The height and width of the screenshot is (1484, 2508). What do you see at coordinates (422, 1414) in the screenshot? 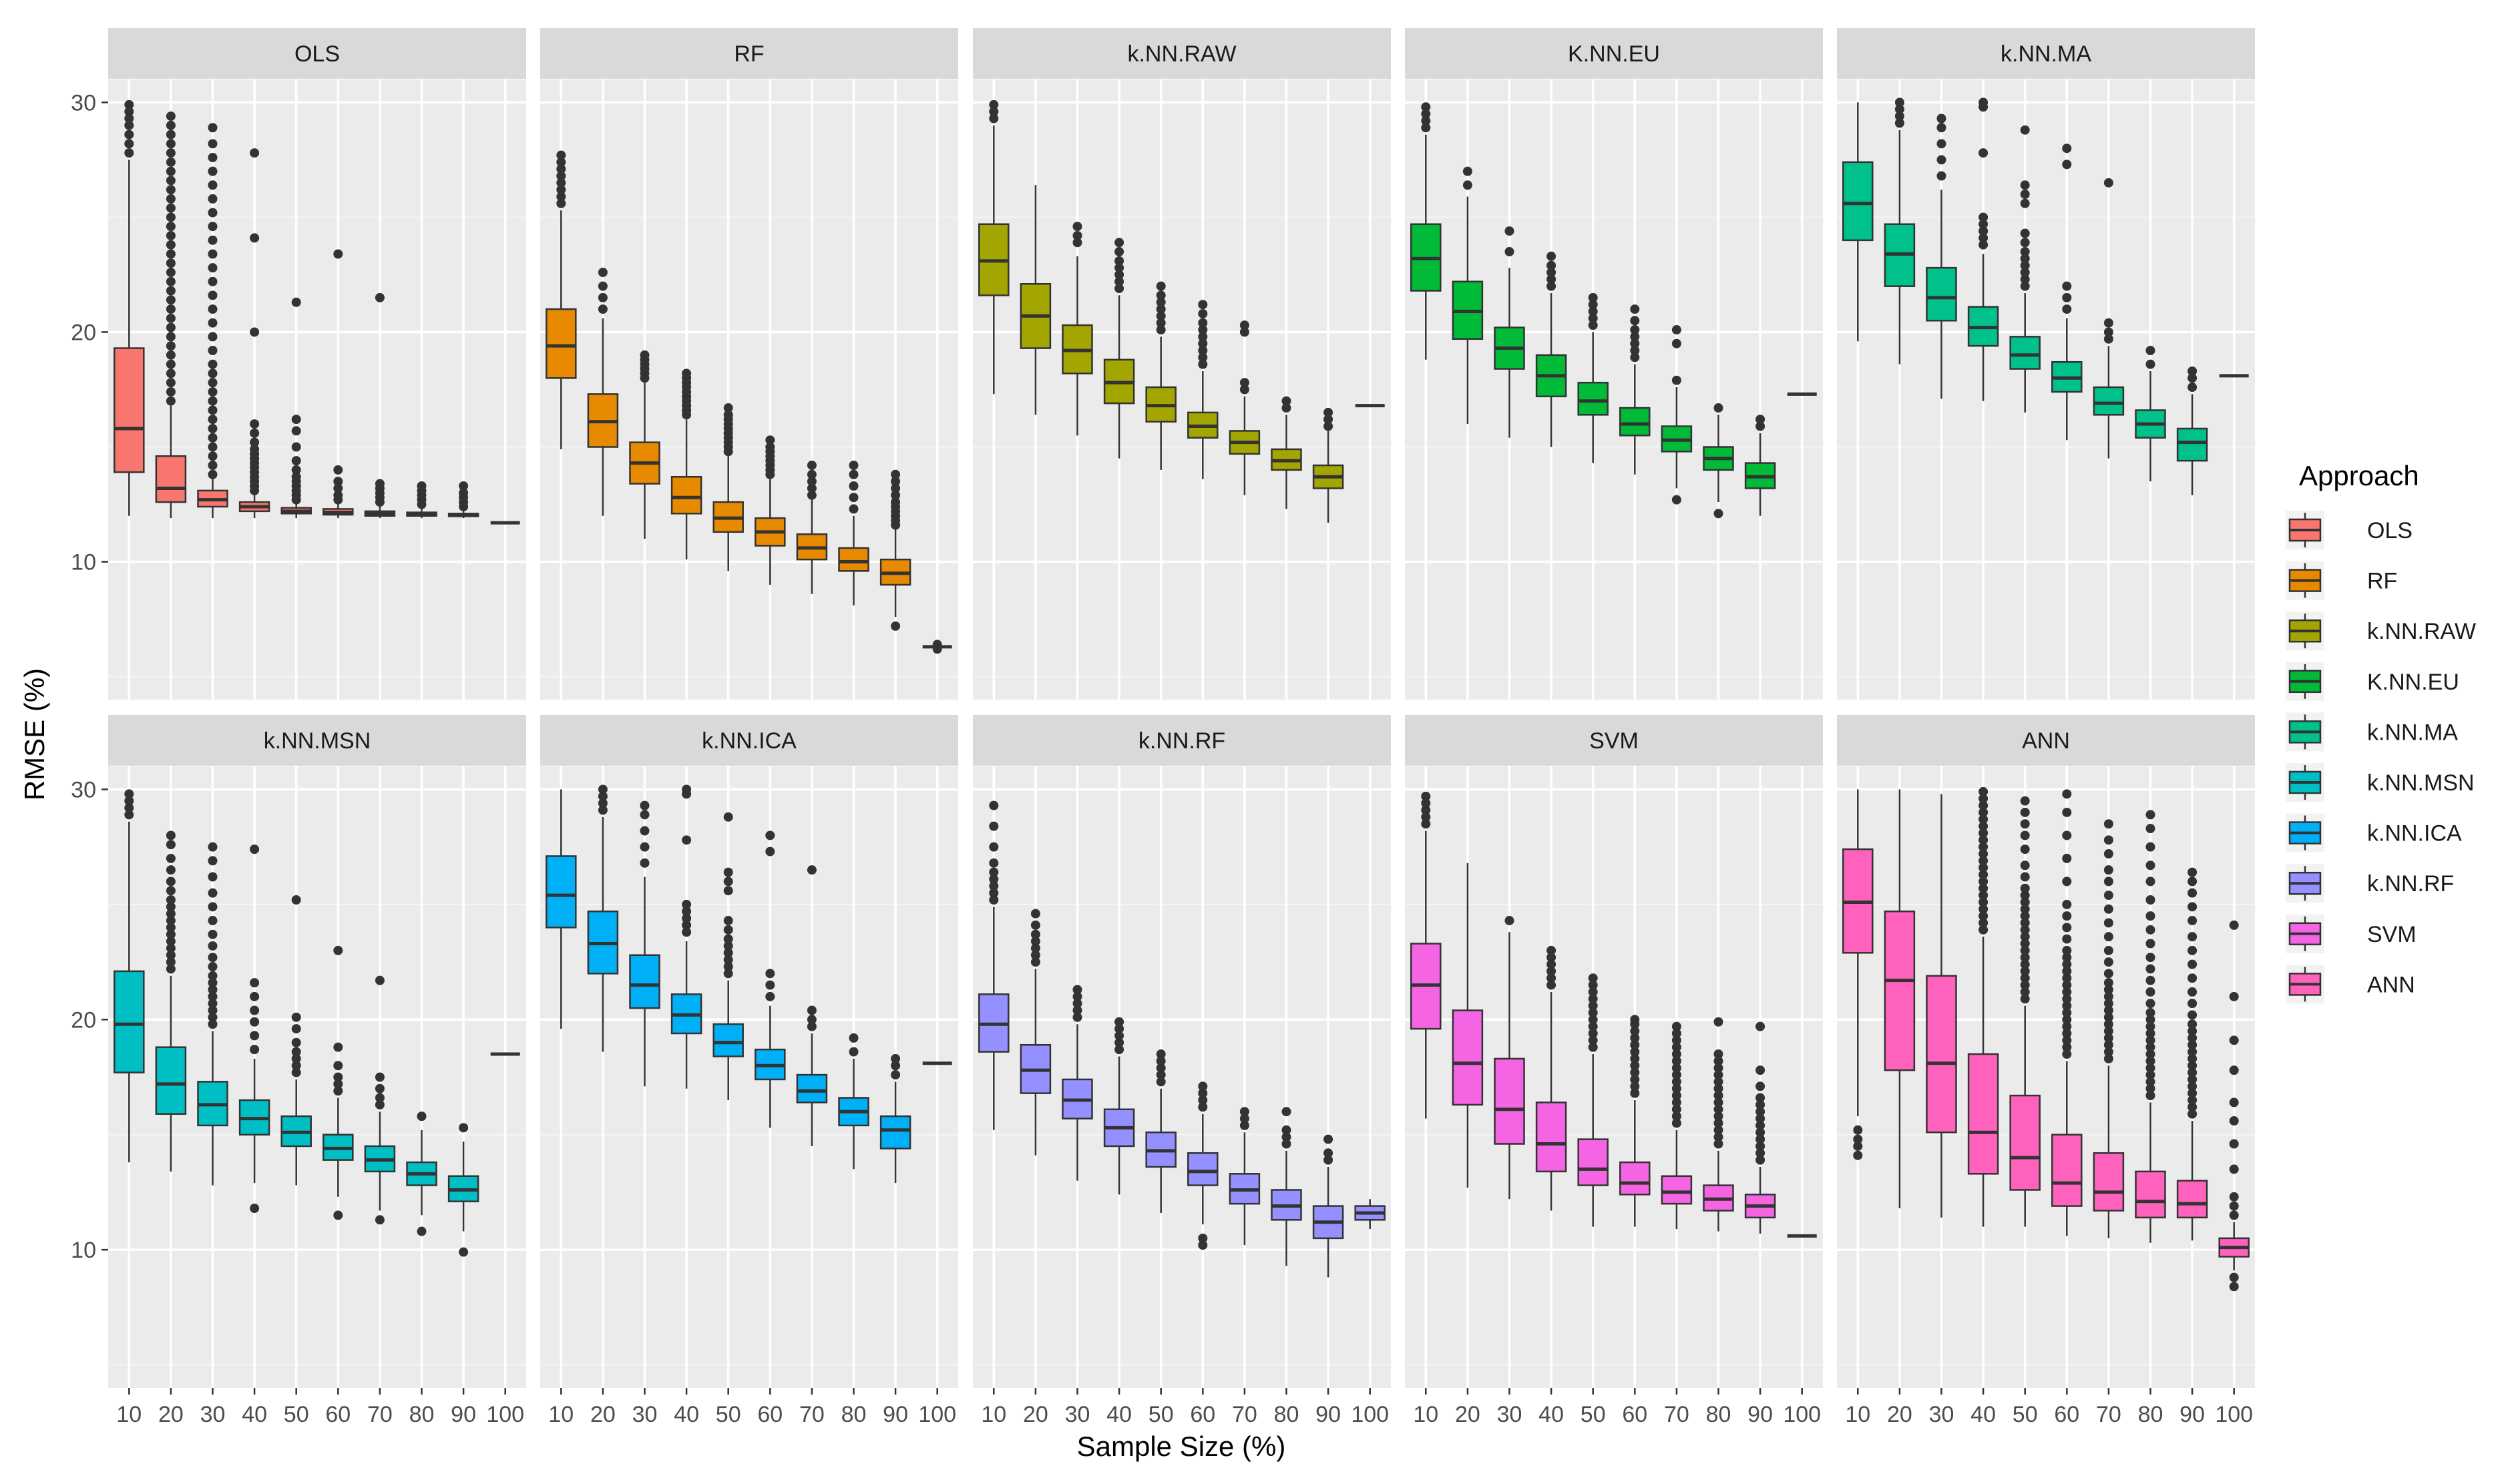
I see `x-axis-tick-label: 80` at bounding box center [422, 1414].